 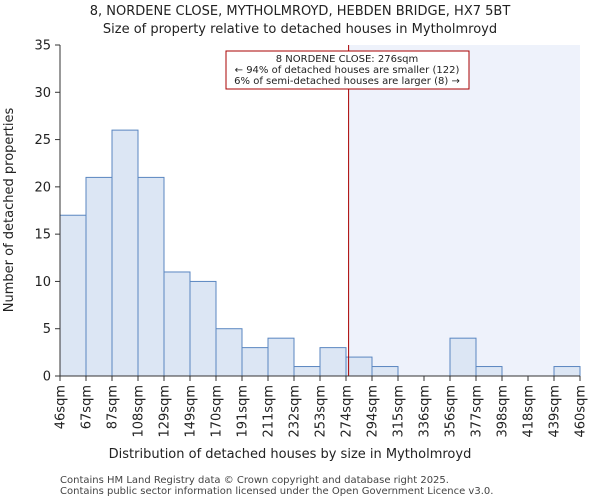 I want to click on x-tick-label: 418sqm, so click(x=529, y=411).